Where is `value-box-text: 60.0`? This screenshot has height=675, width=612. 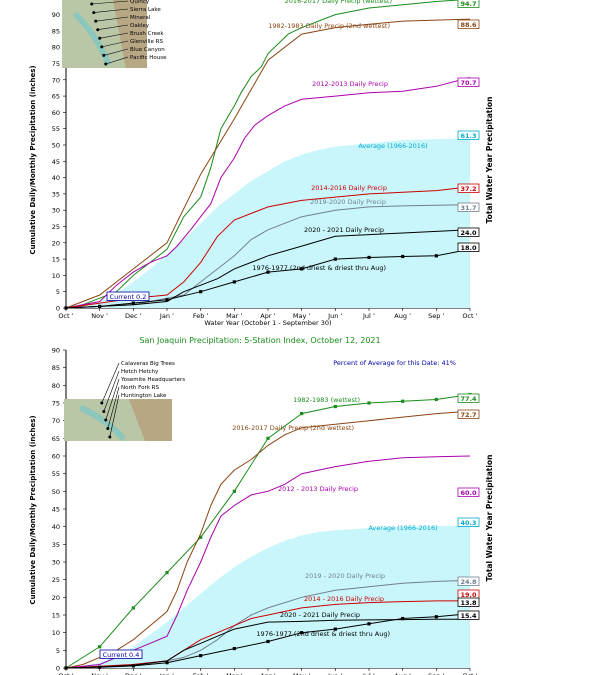
value-box-text: 60.0 is located at coordinates (468, 493).